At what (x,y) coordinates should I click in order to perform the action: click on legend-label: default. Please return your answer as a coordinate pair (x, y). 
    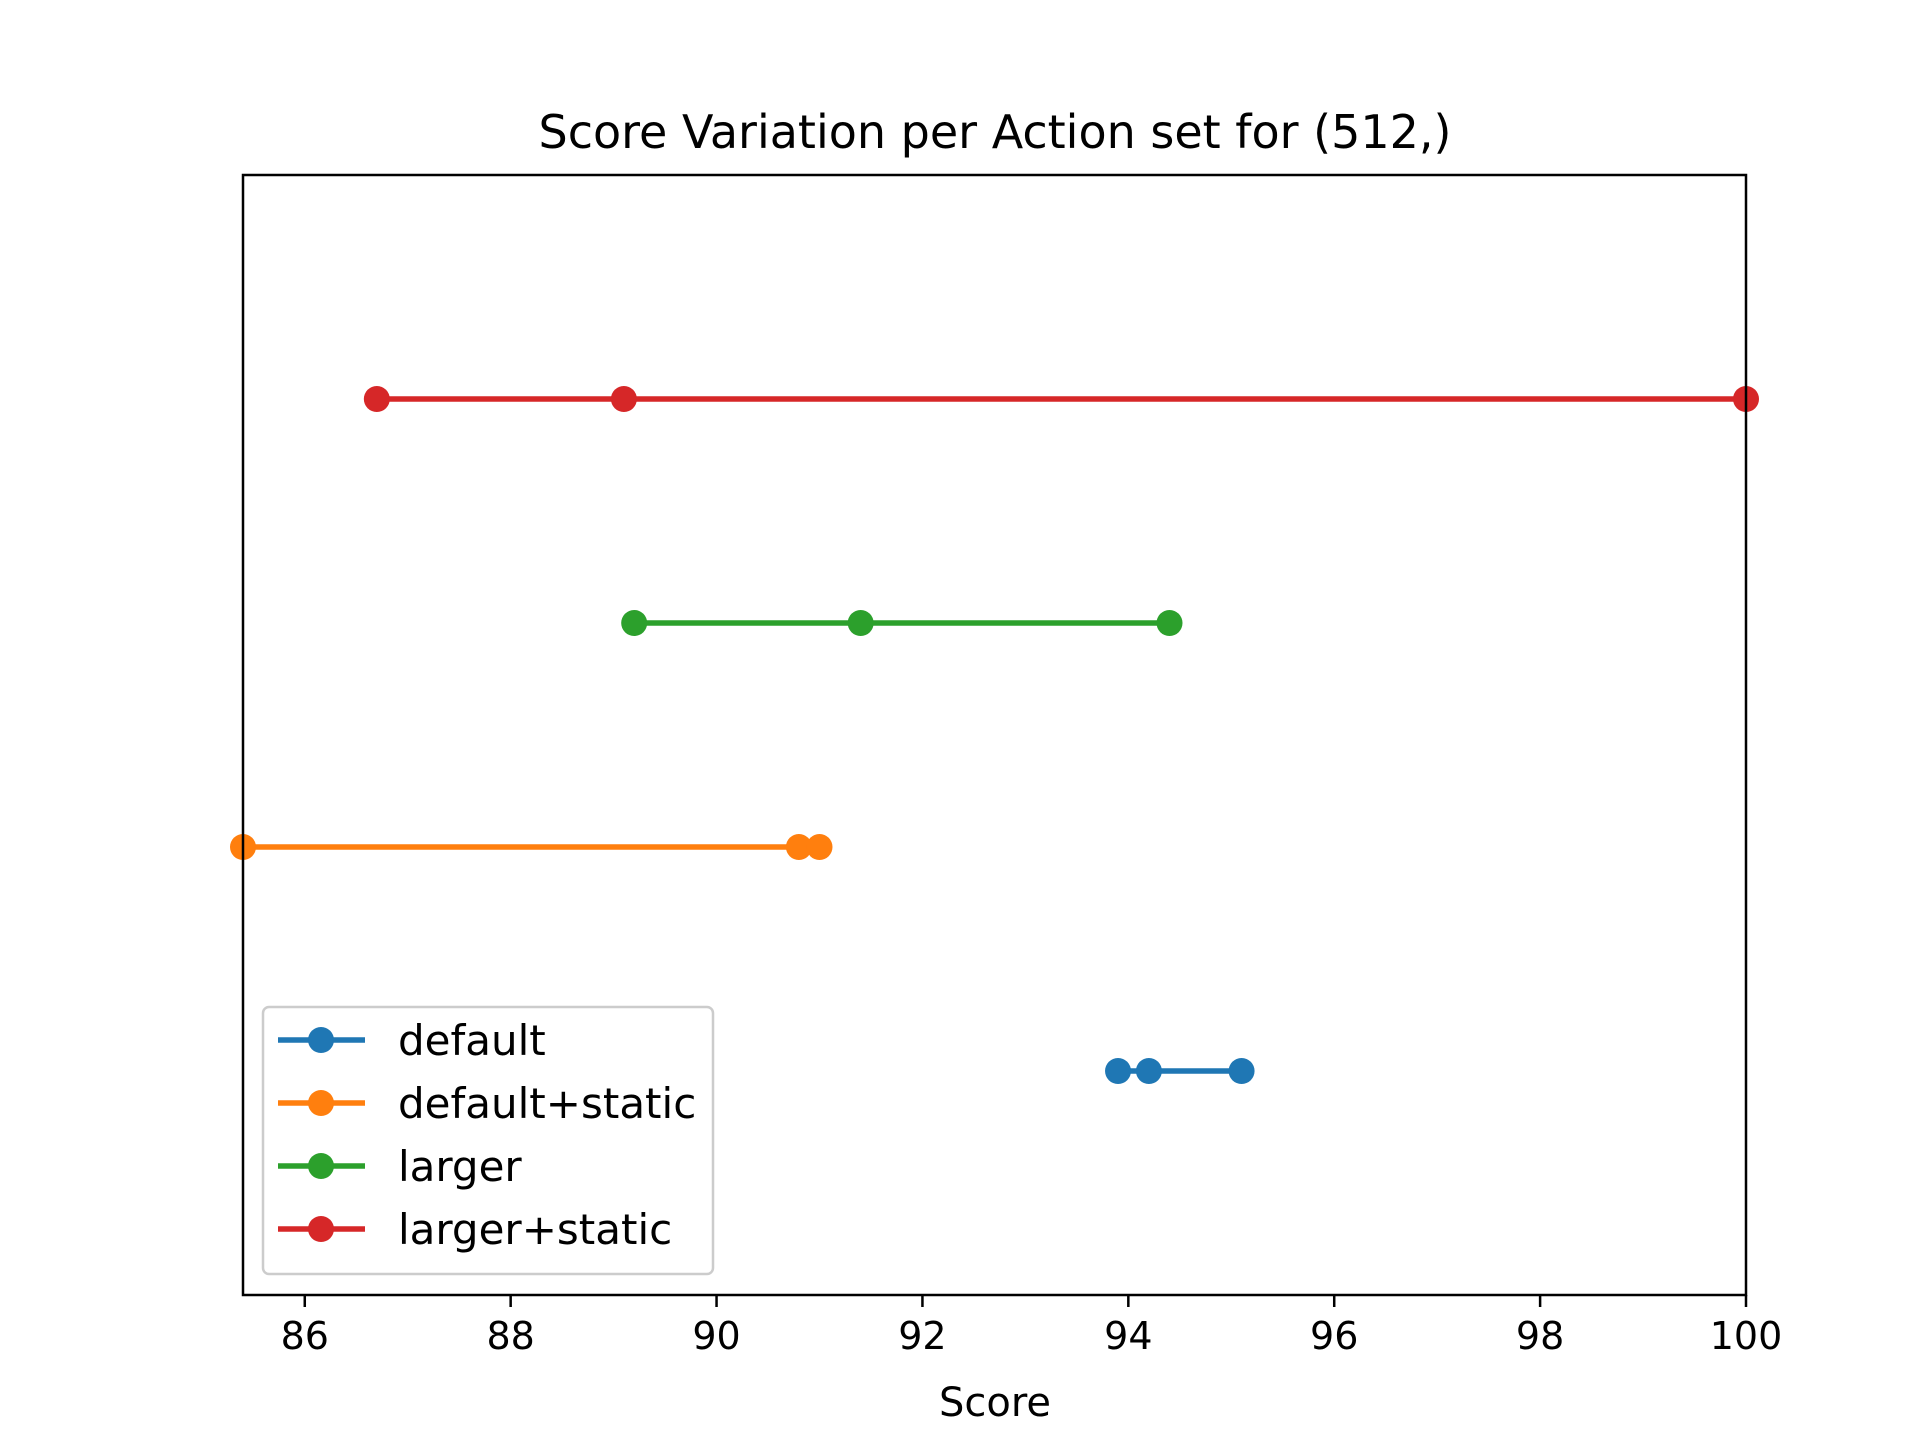
    Looking at the image, I should click on (472, 1040).